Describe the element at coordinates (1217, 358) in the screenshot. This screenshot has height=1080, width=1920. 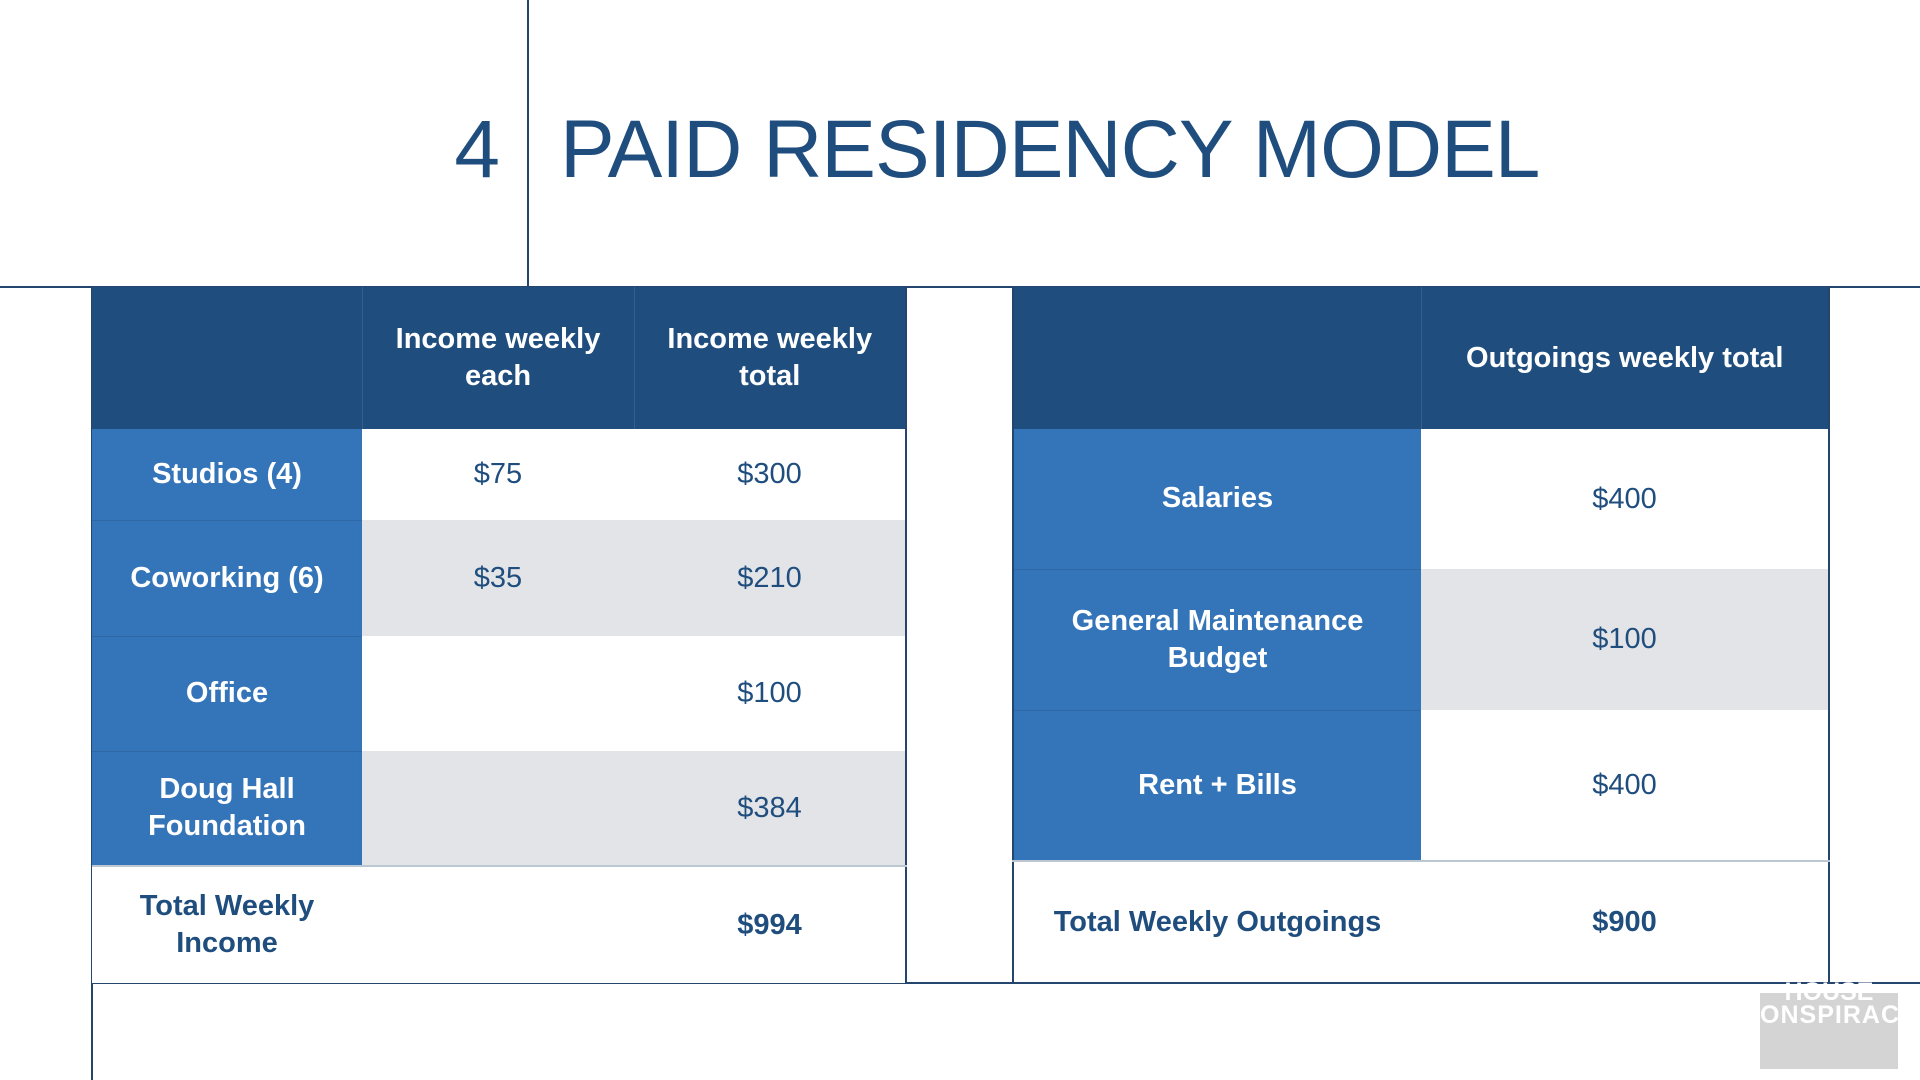
I see `outgoings-header-blank` at that location.